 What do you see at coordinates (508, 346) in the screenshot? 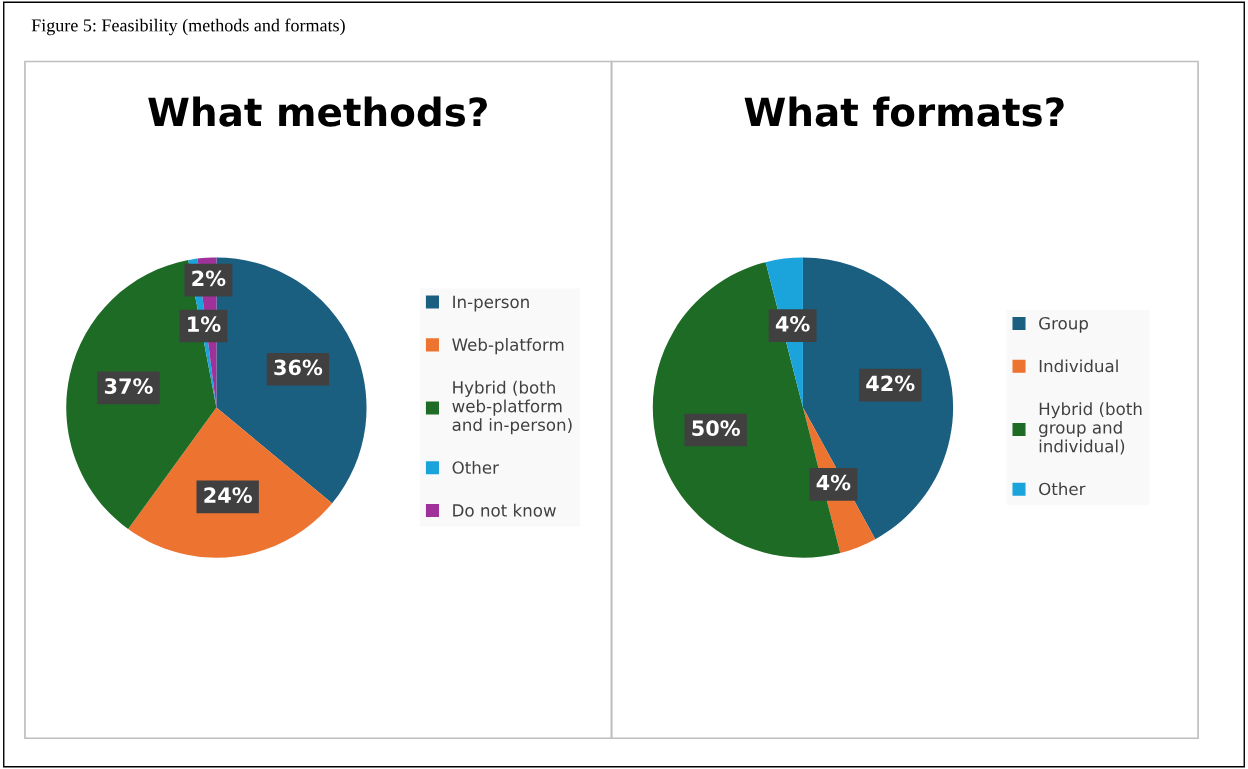
I see `legend-label: Web-platform` at bounding box center [508, 346].